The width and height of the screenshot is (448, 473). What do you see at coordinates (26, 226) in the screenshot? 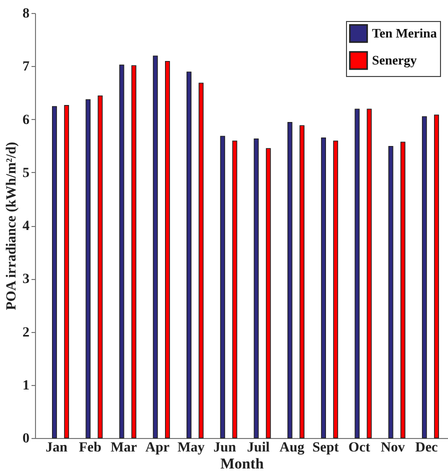
I see `y-tick-label: 4` at bounding box center [26, 226].